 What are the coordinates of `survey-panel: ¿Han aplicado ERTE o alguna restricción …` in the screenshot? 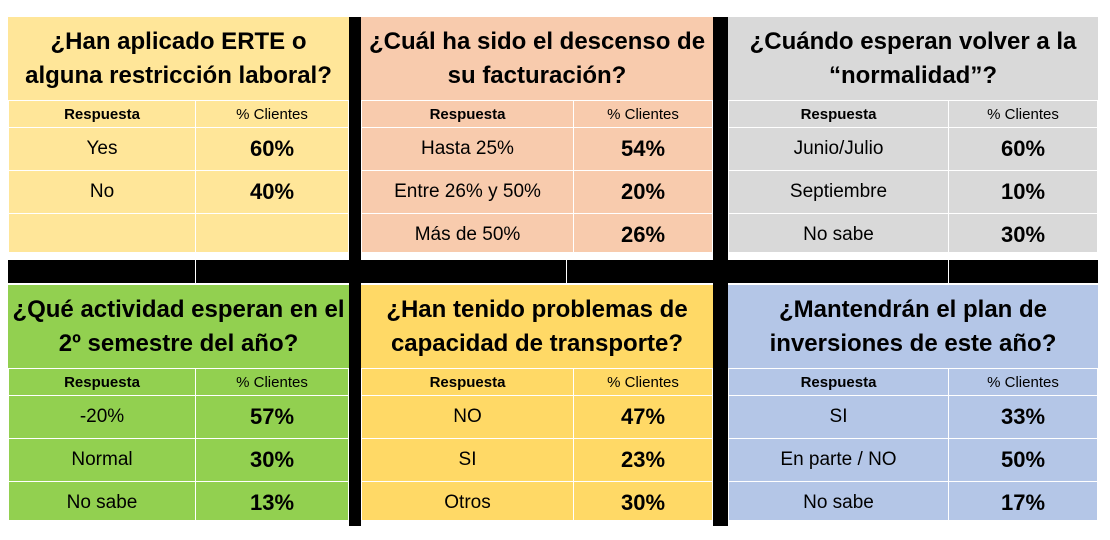 It's located at (178, 134).